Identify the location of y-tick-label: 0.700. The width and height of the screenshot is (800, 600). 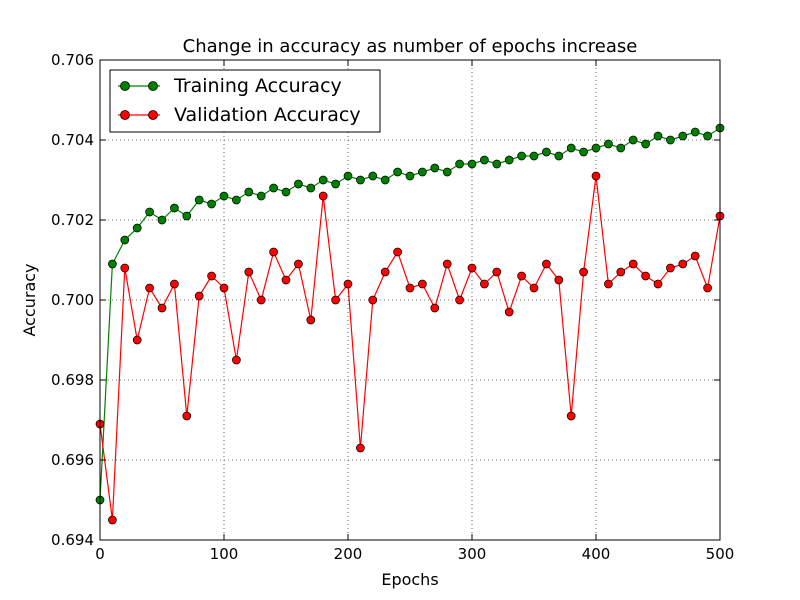
(72, 300).